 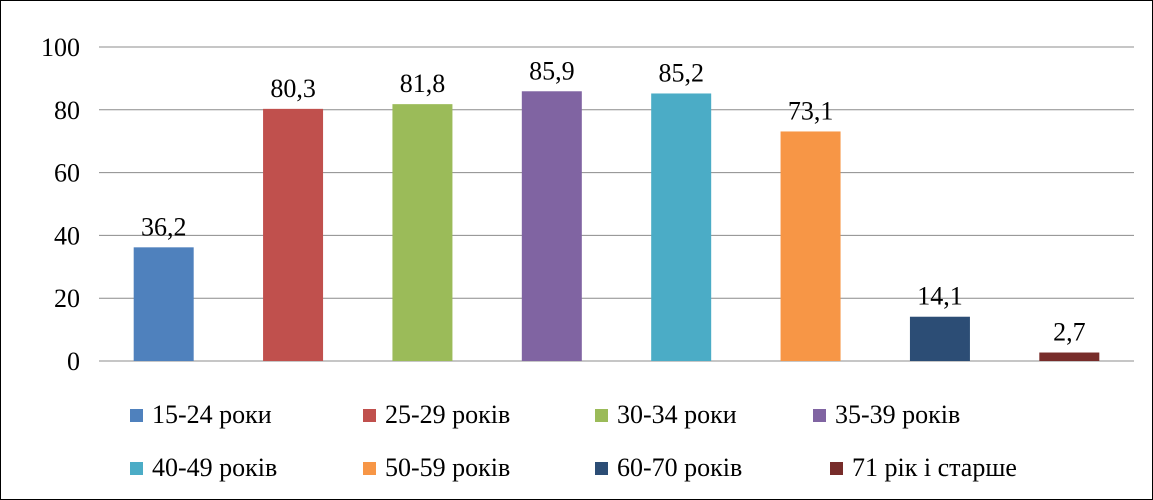 I want to click on bar-value-label: 85,9, so click(x=552, y=70).